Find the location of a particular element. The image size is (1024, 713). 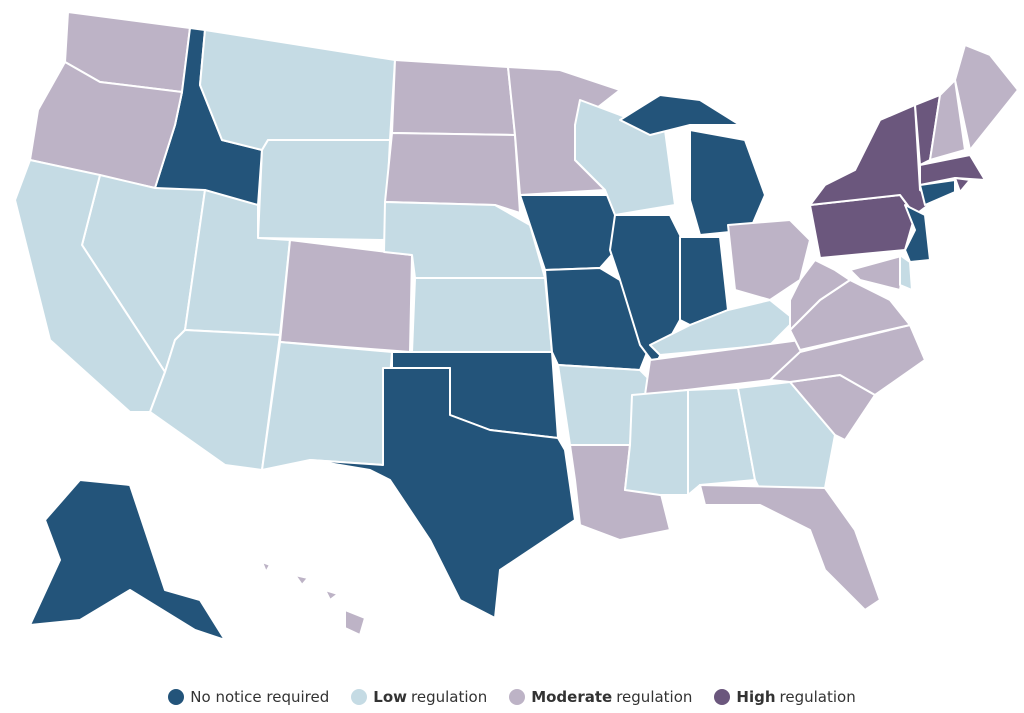

legend-label: No notice required is located at coordinates (260, 697).